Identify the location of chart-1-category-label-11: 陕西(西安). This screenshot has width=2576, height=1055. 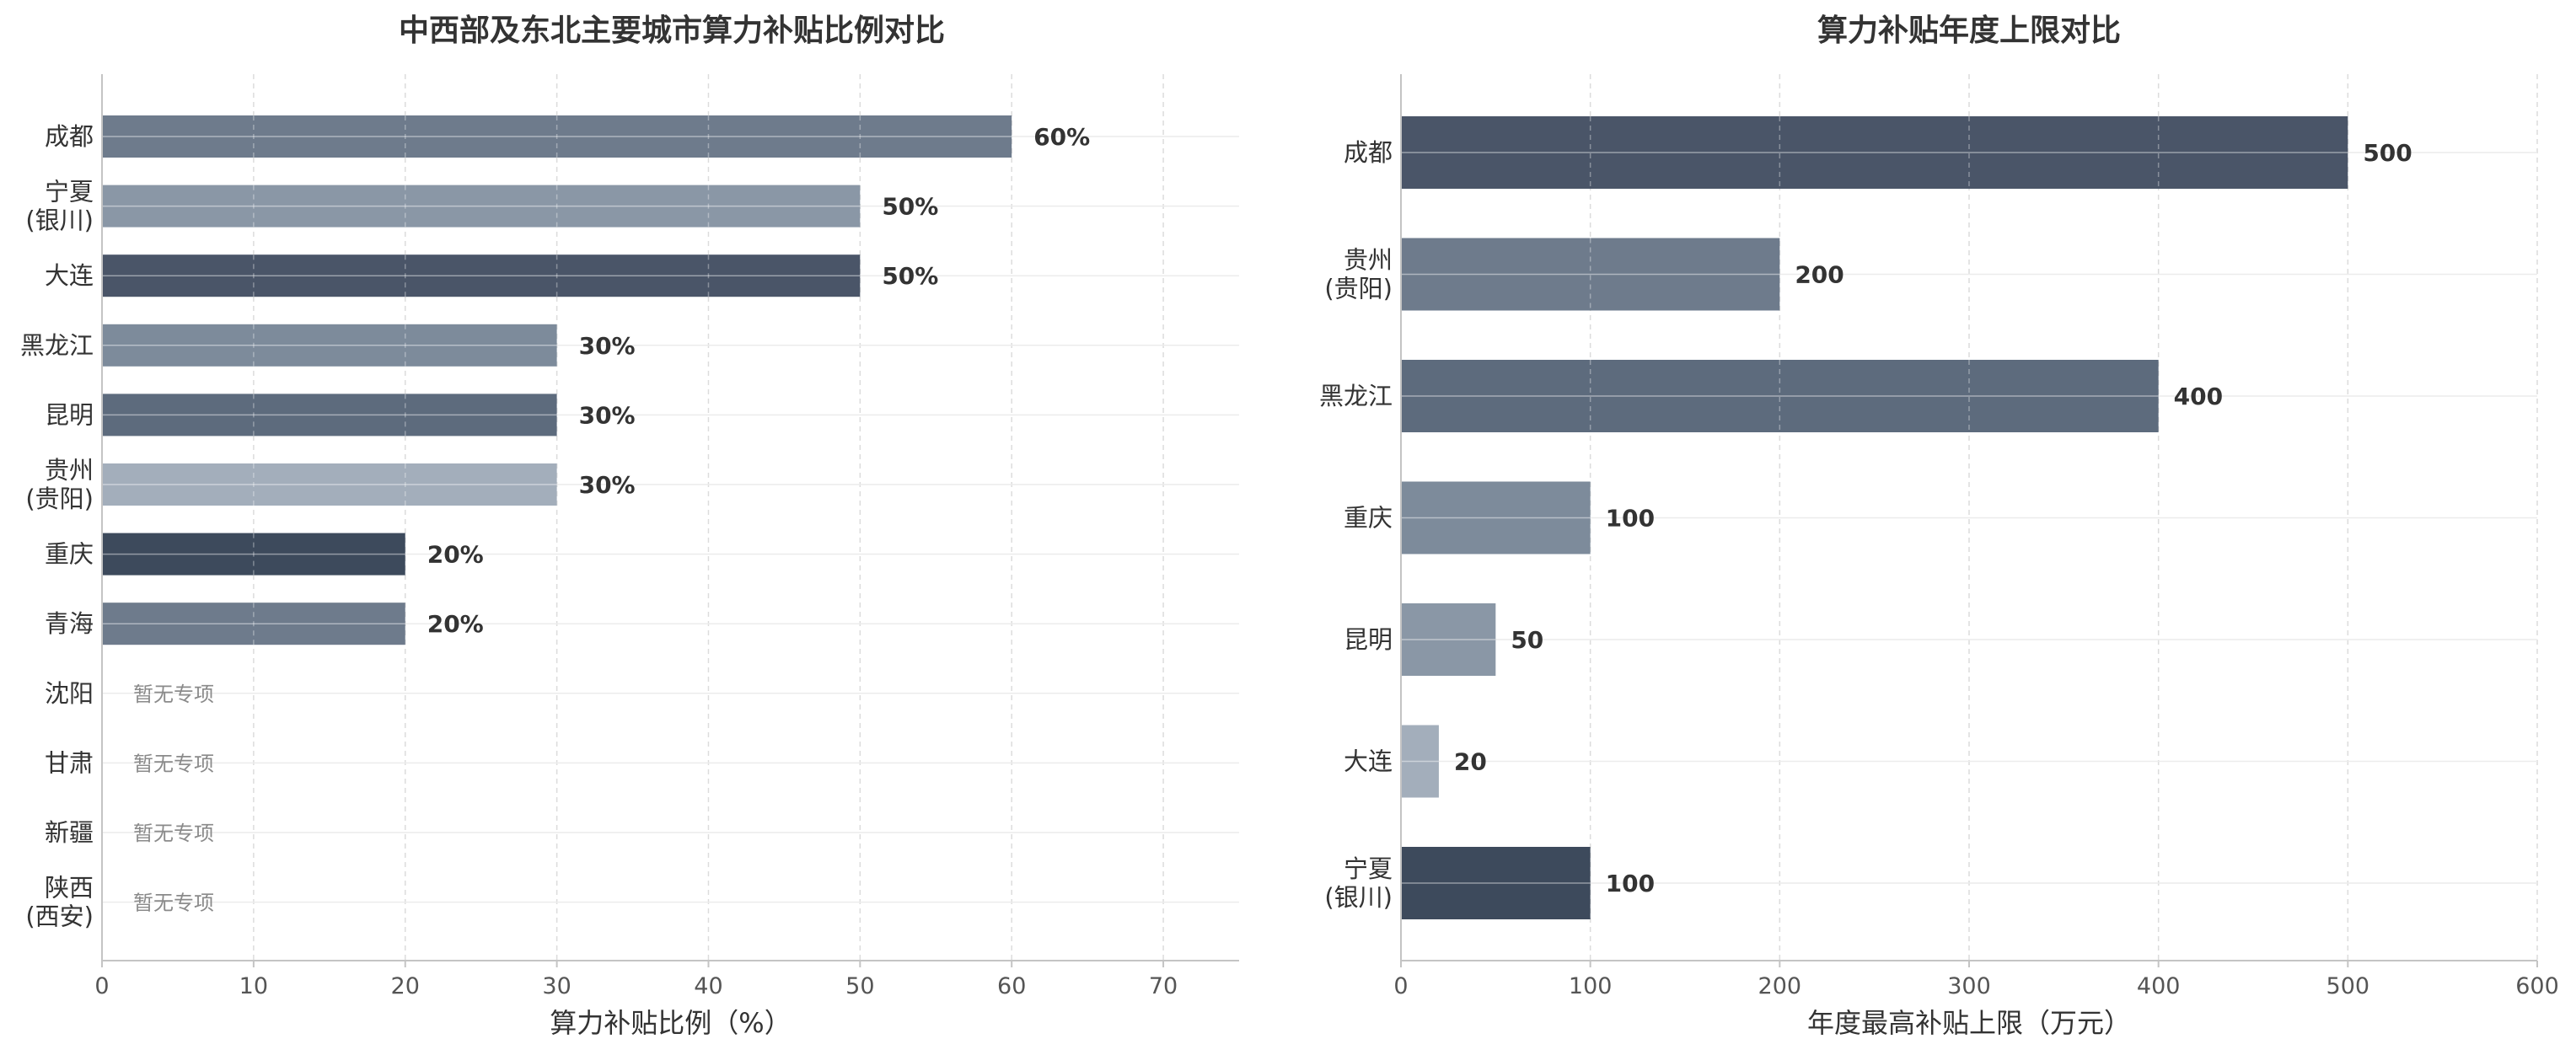
(59, 903).